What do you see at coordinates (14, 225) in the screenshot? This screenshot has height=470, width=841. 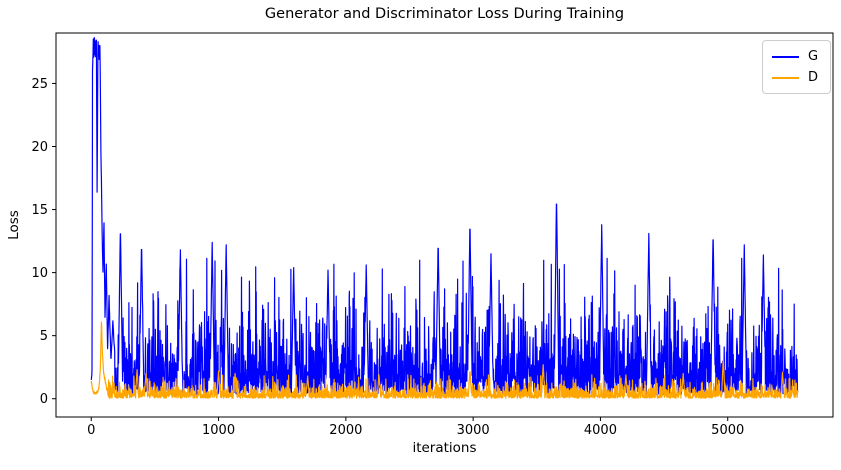 I see `y-axis-label: Loss` at bounding box center [14, 225].